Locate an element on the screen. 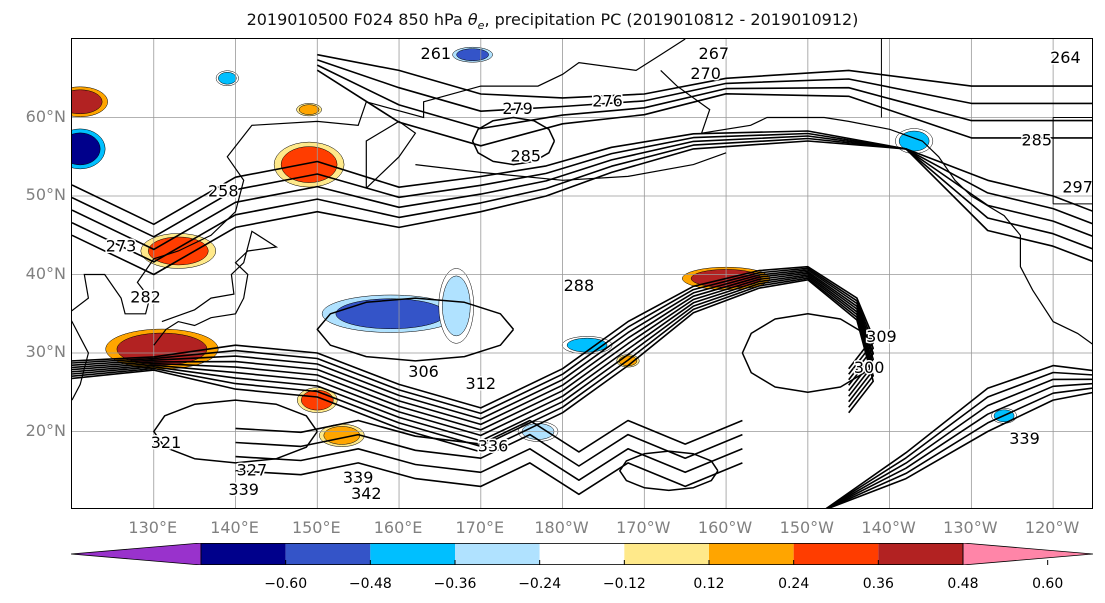  contour-label: 270 is located at coordinates (705, 73).